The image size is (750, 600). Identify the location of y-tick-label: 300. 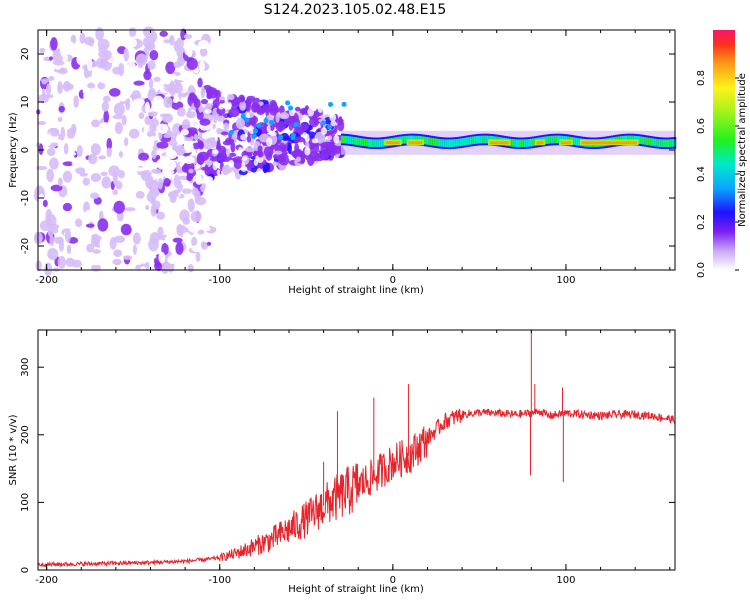
(25, 367).